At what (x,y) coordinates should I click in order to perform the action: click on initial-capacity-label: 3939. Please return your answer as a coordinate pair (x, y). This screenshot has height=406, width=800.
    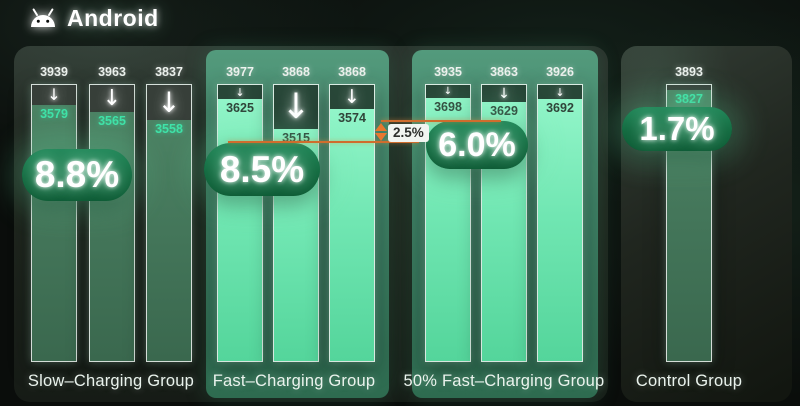
    Looking at the image, I should click on (54, 72).